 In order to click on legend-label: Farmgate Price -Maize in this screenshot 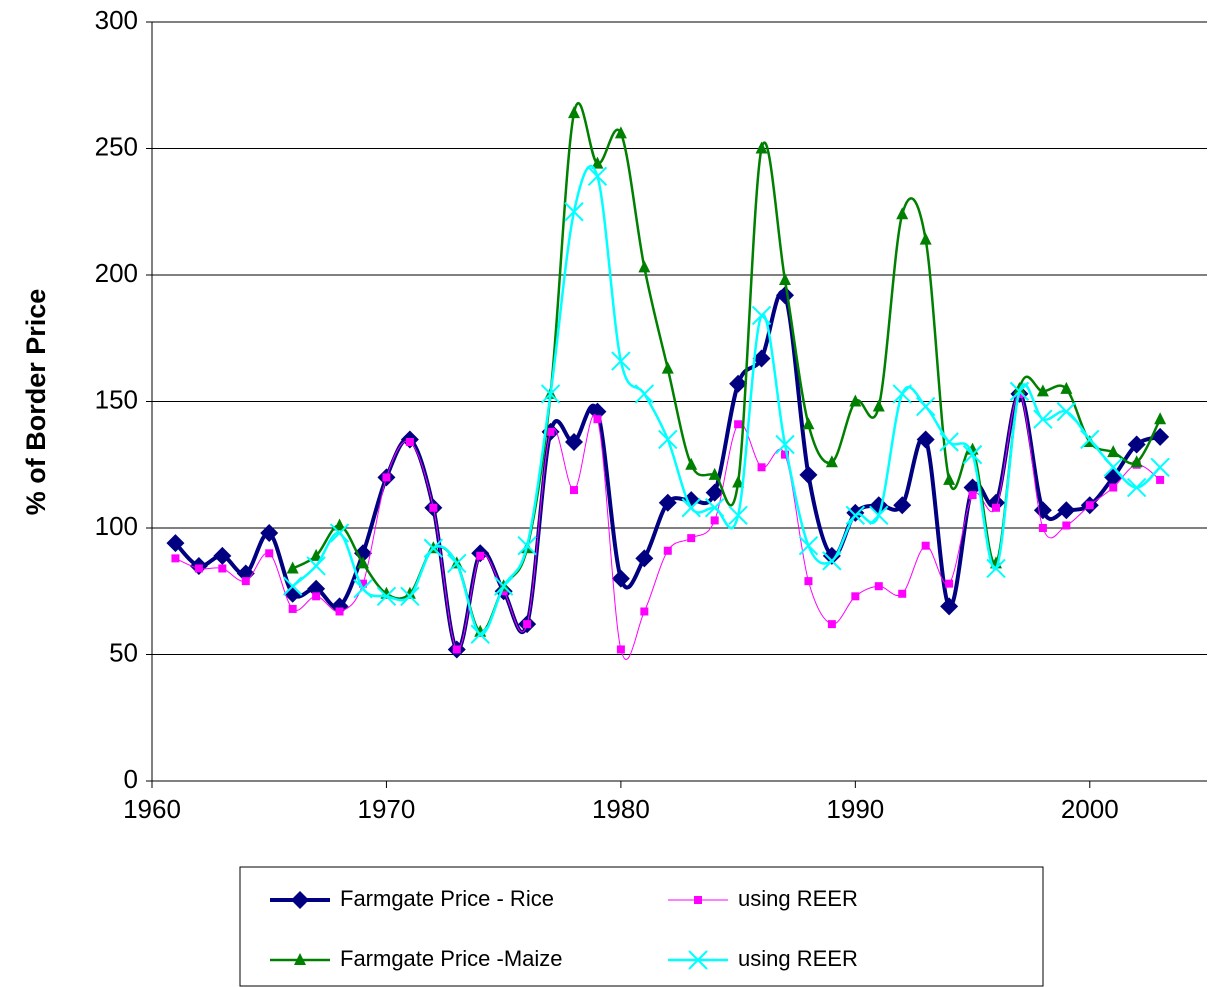, I will do `click(451, 958)`.